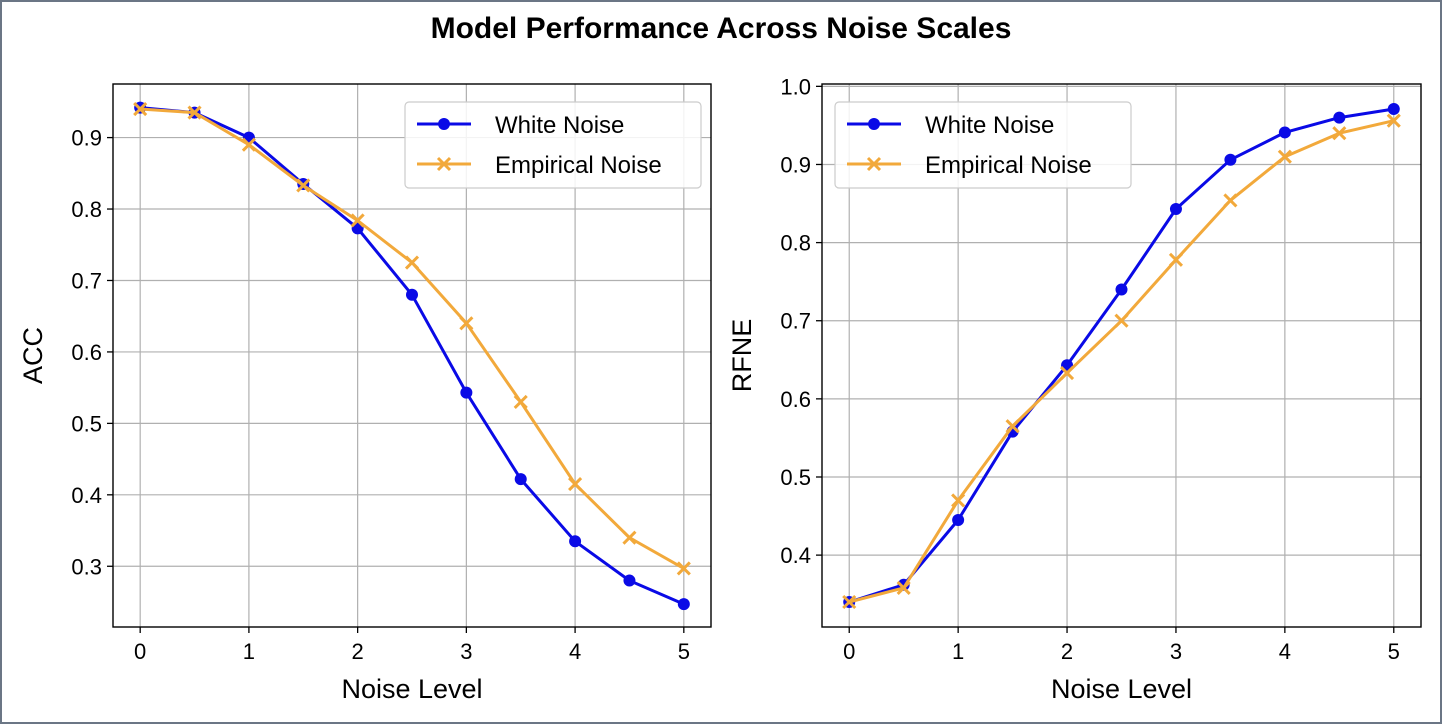  Describe the element at coordinates (86, 566) in the screenshot. I see `y-tick-label: 0.3` at that location.